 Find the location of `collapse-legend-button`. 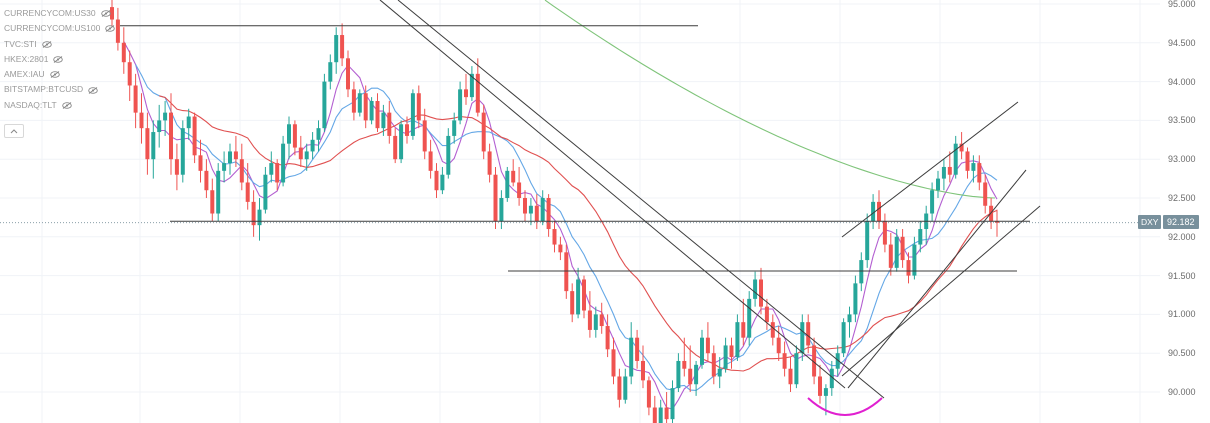

collapse-legend-button is located at coordinates (14, 131).